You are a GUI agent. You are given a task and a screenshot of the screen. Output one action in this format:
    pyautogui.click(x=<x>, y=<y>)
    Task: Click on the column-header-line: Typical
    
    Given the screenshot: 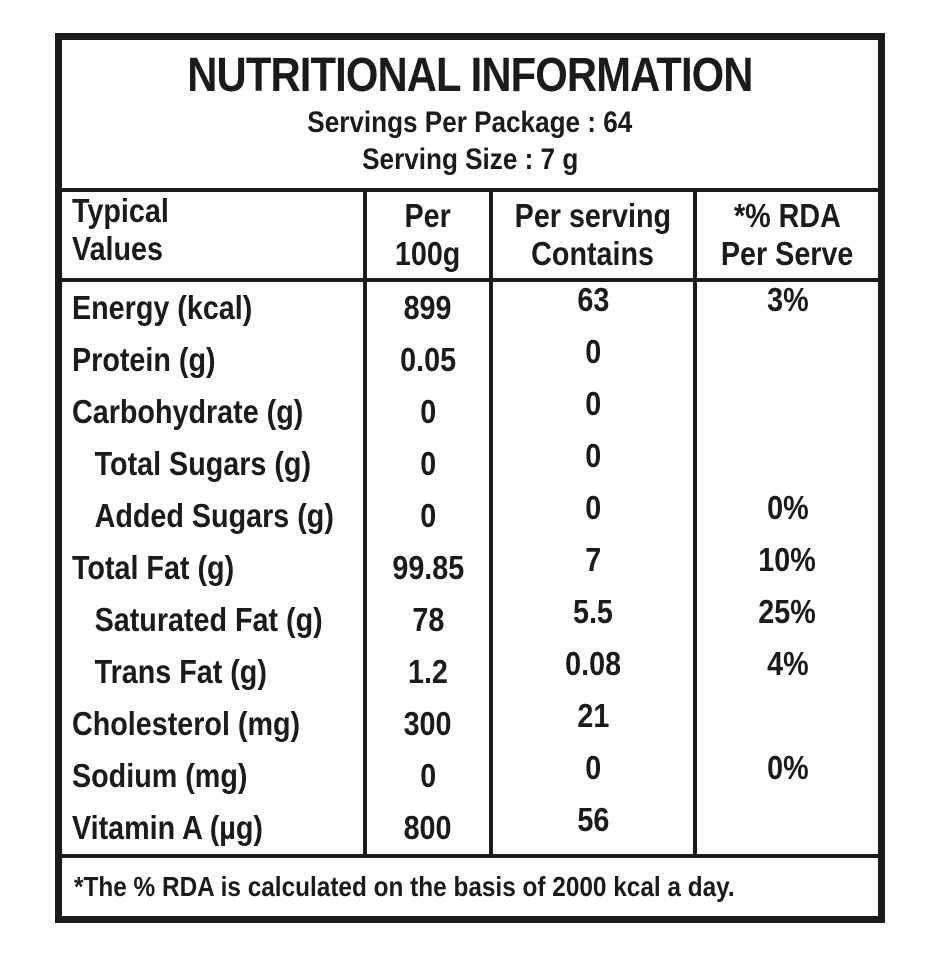 What is the action you would take?
    pyautogui.click(x=120, y=210)
    